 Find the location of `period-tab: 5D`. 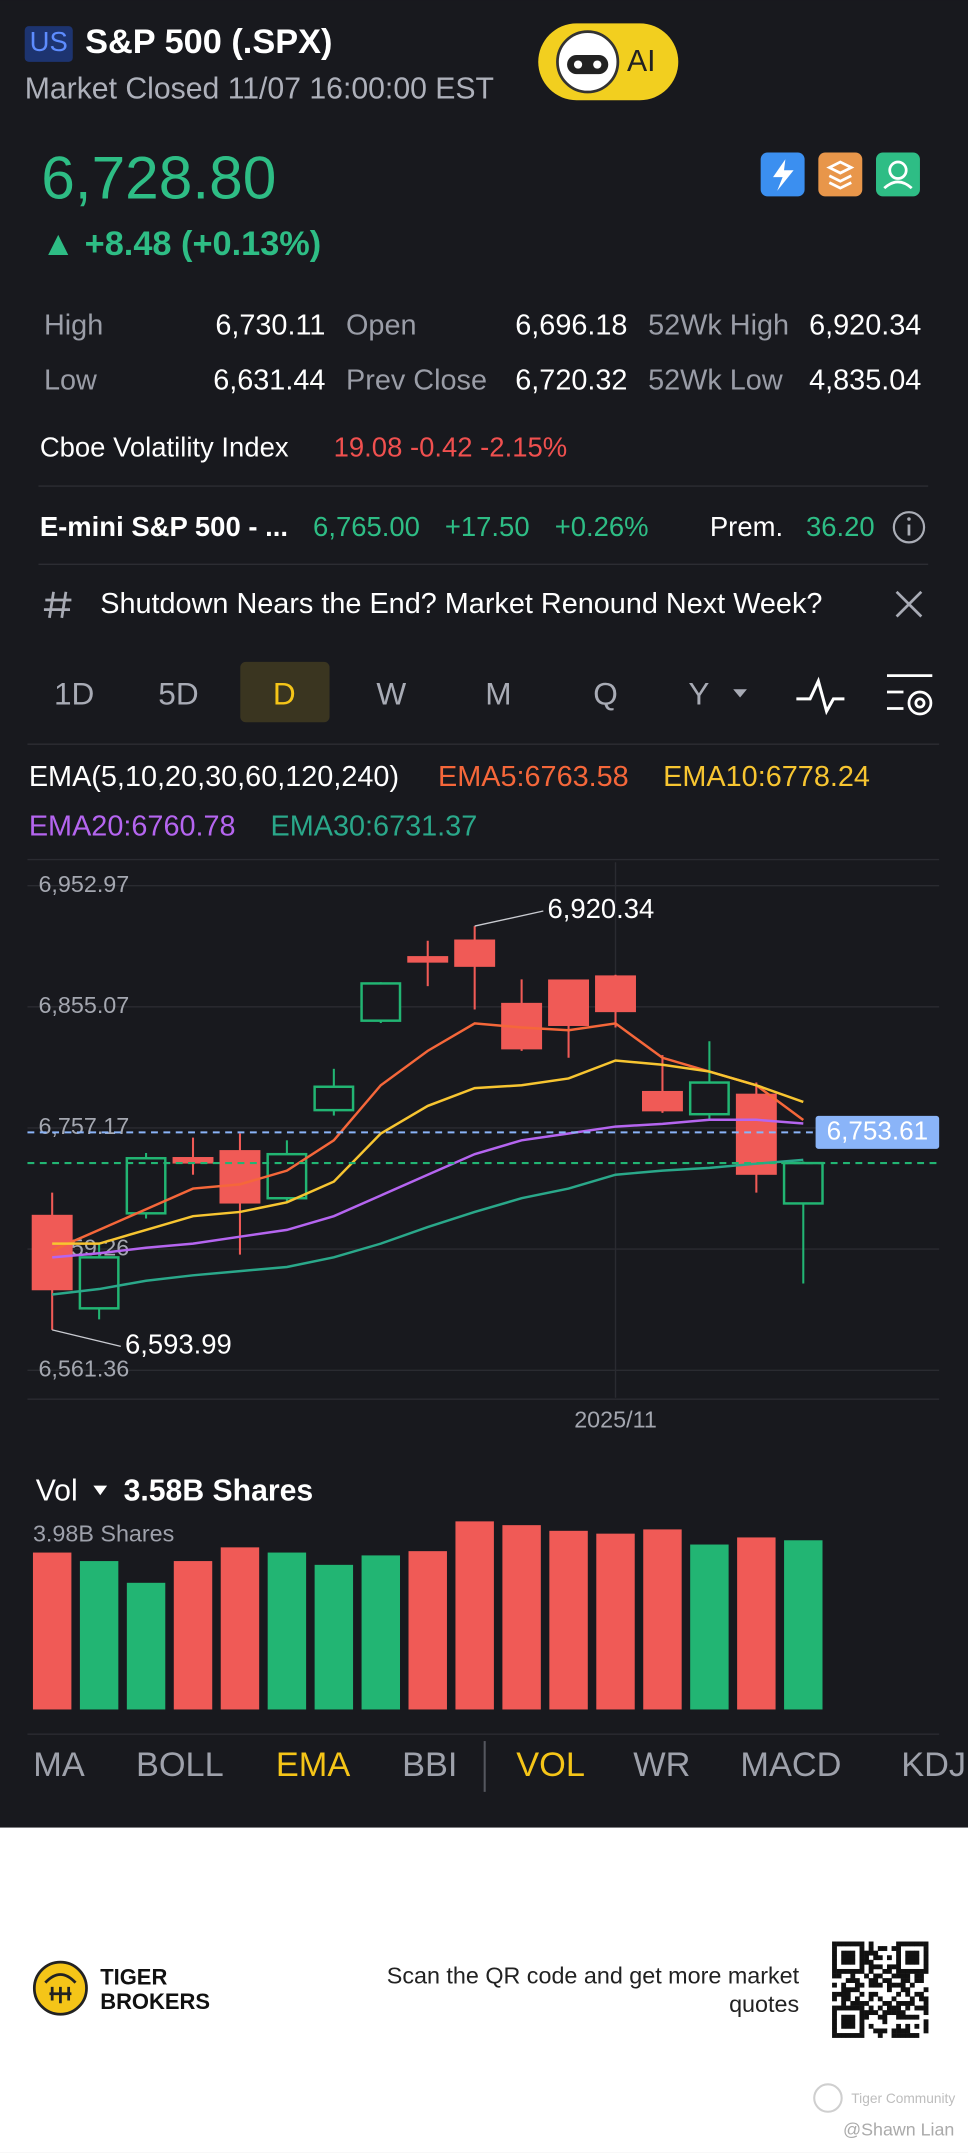

period-tab: 5D is located at coordinates (178, 694).